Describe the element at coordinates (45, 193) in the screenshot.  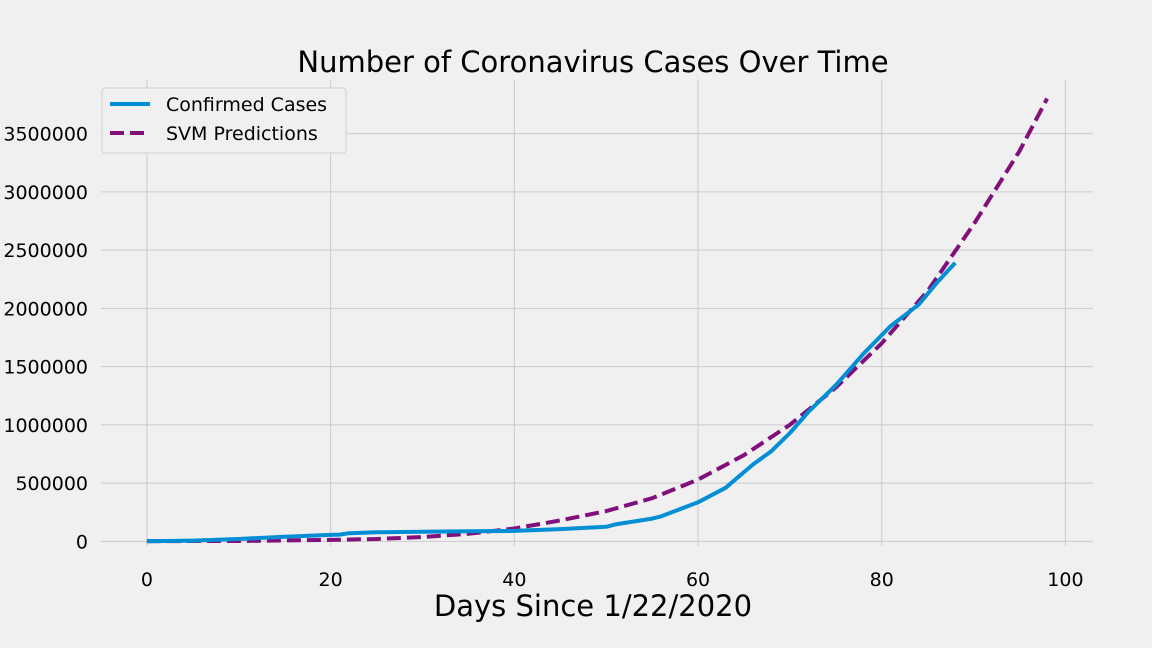
I see `y-tick-label: 3000000` at that location.